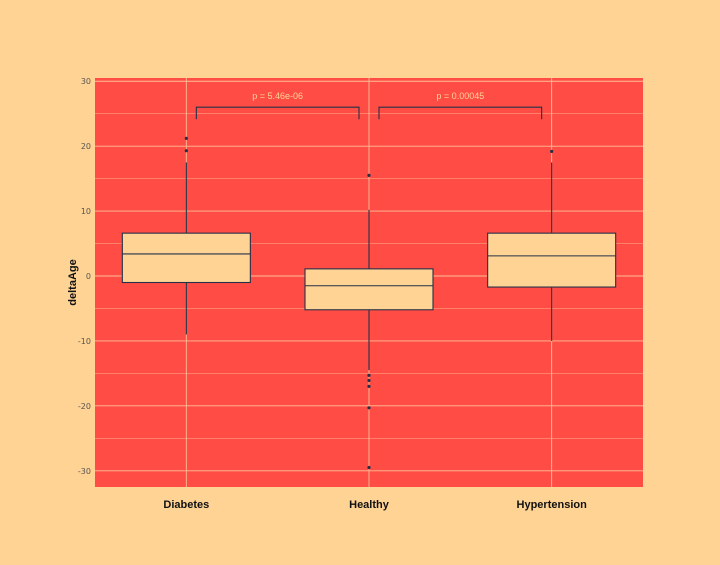 This screenshot has width=720, height=565. Describe the element at coordinates (277, 96) in the screenshot. I see `p-value-label: p = 5.46e-06` at that location.